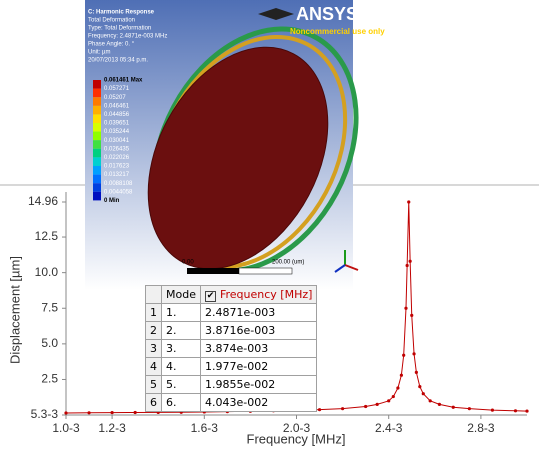 The width and height of the screenshot is (539, 454). What do you see at coordinates (118, 61) in the screenshot?
I see `view-header: 20/07/2013 05:34 p.m.` at bounding box center [118, 61].